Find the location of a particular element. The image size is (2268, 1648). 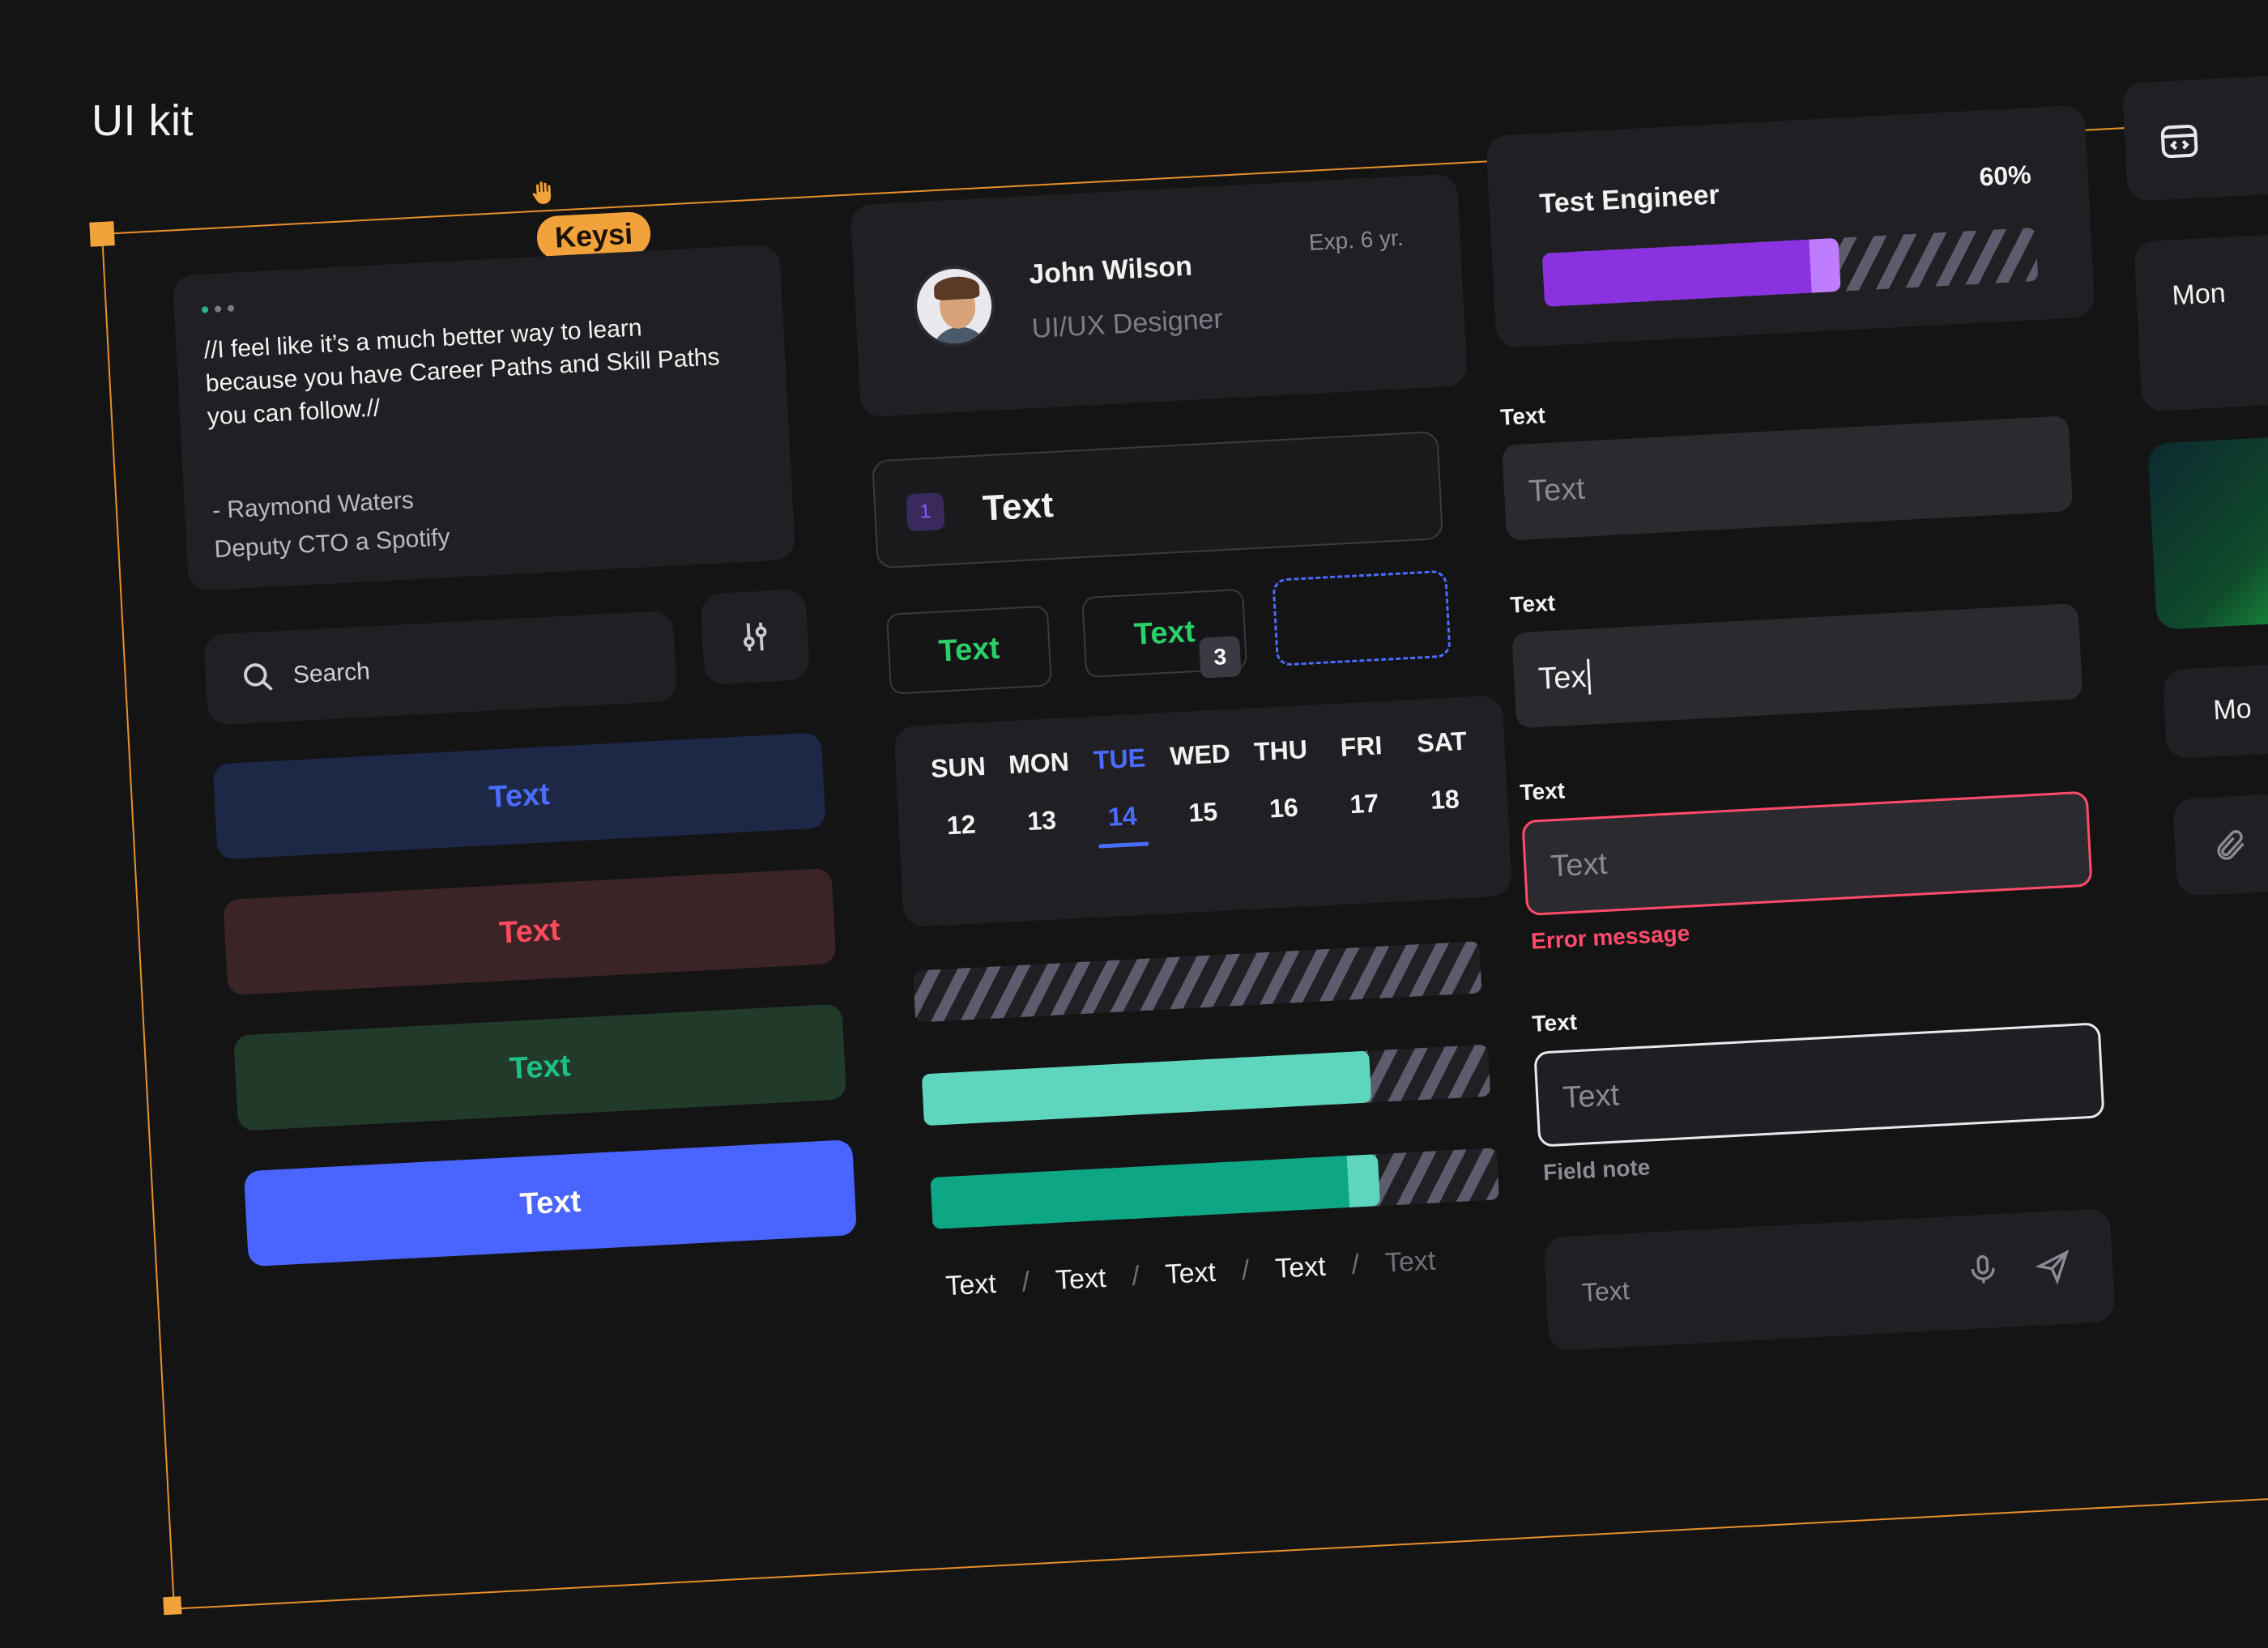

count-badge: 3 is located at coordinates (1220, 658).